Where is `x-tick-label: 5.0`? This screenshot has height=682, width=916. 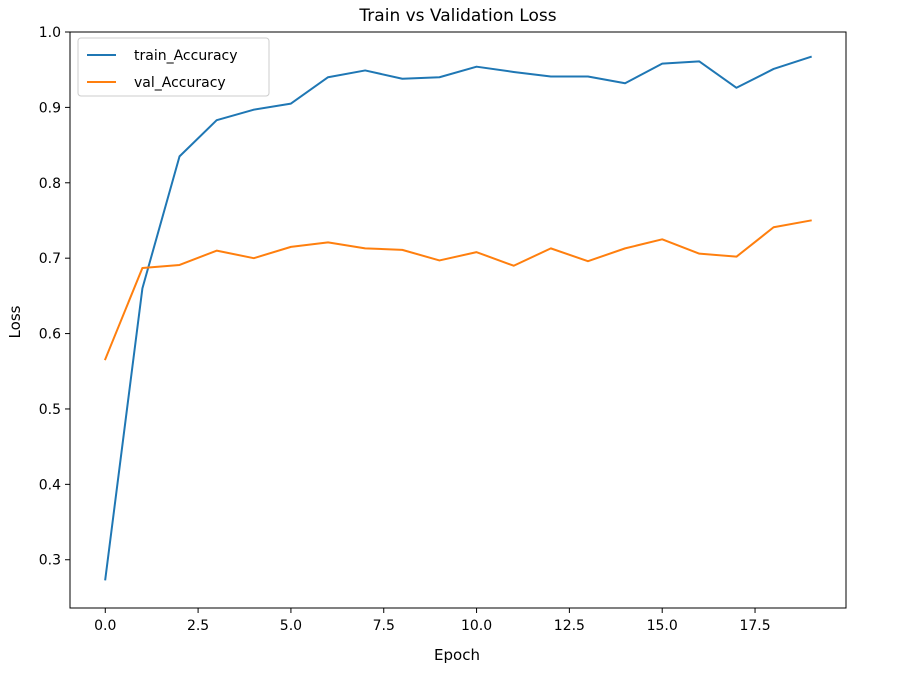 x-tick-label: 5.0 is located at coordinates (291, 626).